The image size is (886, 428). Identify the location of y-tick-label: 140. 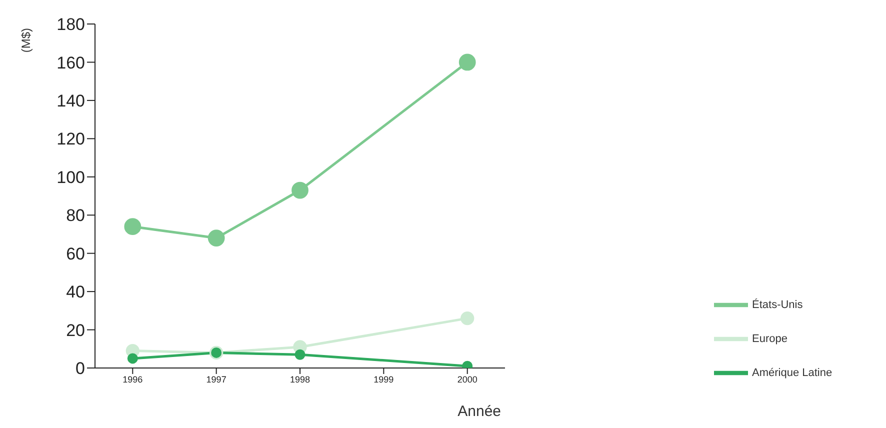
(70, 100).